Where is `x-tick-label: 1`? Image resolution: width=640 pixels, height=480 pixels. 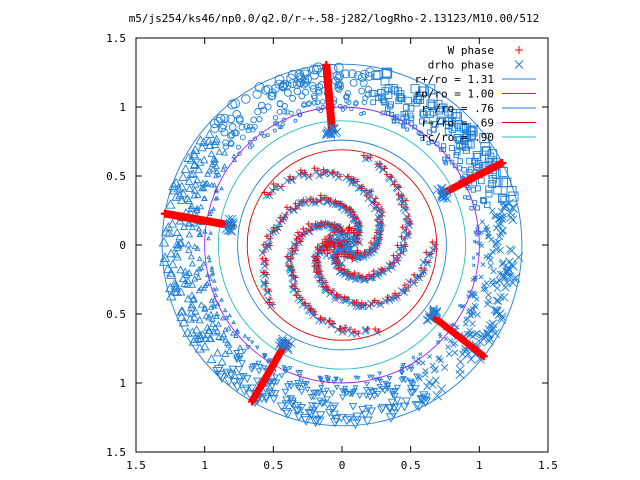 x-tick-label: 1 is located at coordinates (479, 465).